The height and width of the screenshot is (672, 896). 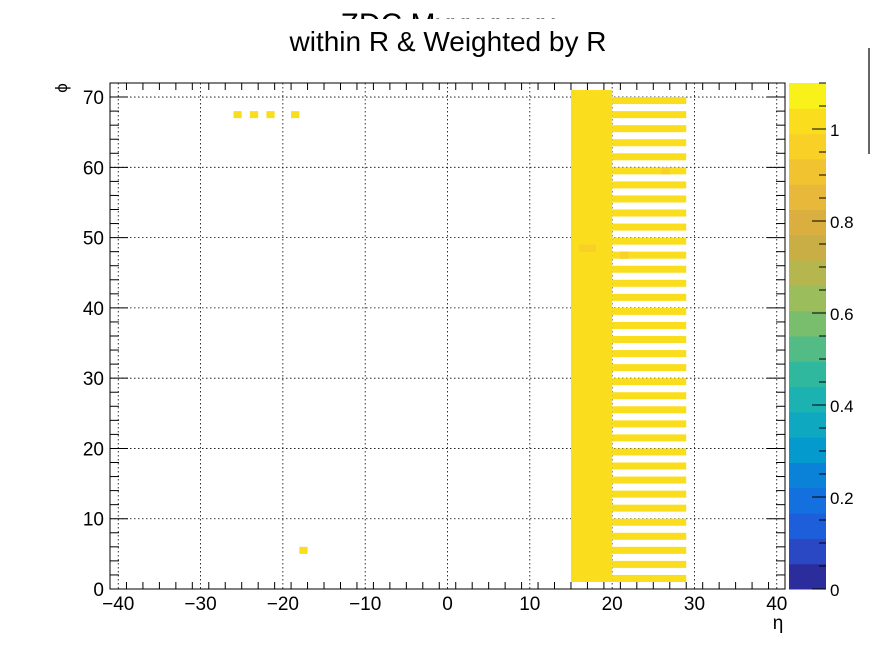 I want to click on y-tick-labels: 0 10 20 30 40 50 60 70, so click(x=93, y=344).